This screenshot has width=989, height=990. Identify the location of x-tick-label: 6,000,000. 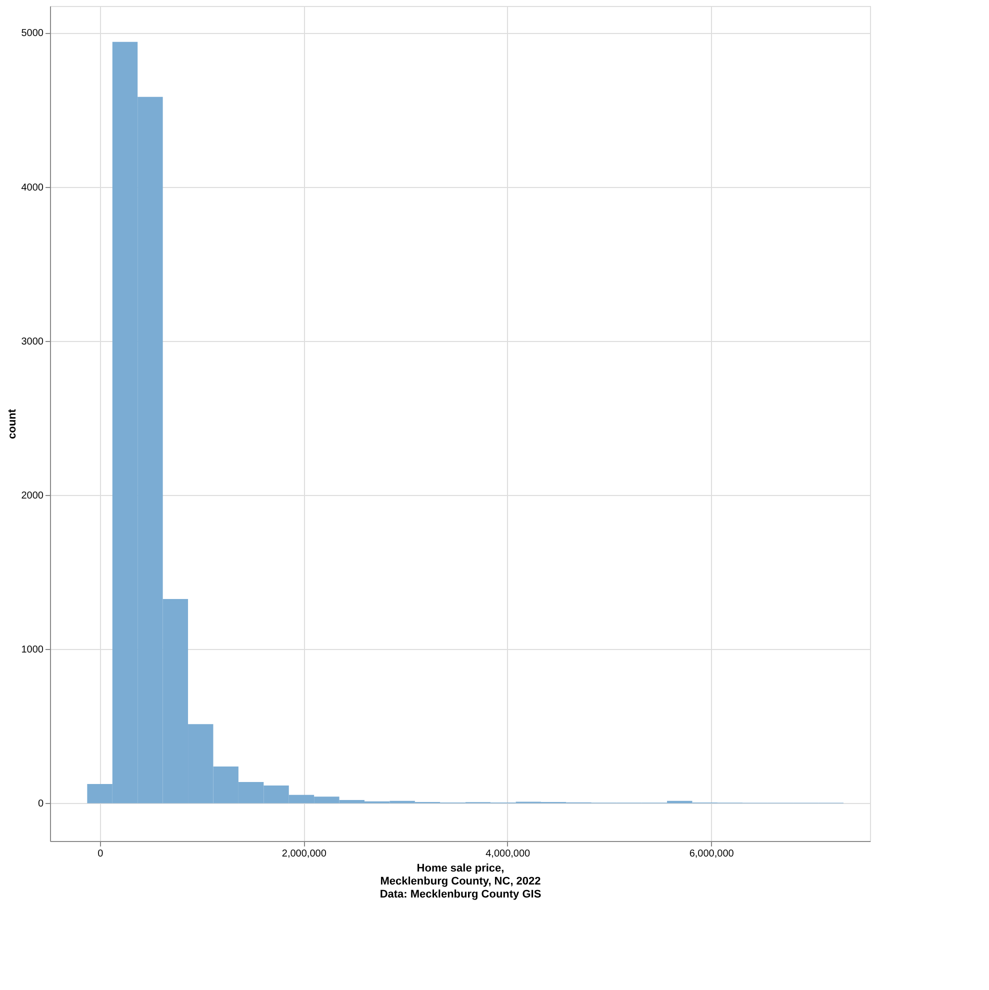
(711, 854).